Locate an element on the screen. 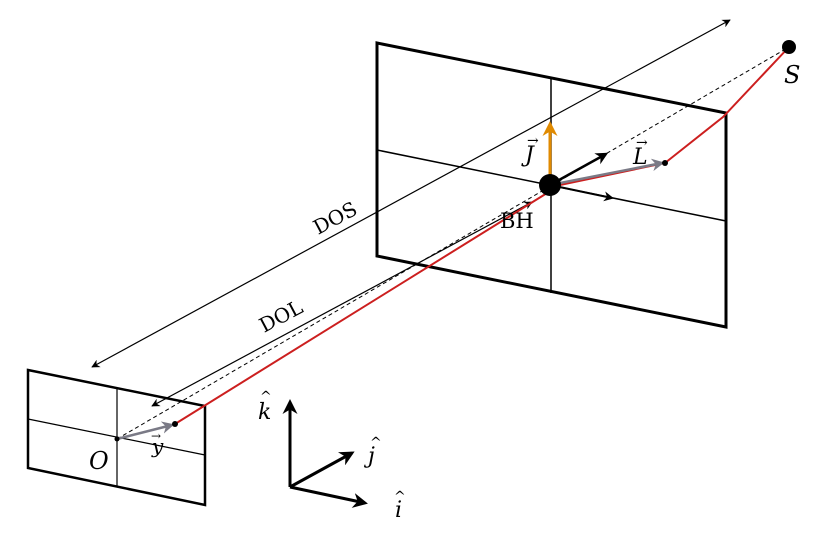 The height and width of the screenshot is (545, 831). i-hat-label: i is located at coordinates (398, 510).